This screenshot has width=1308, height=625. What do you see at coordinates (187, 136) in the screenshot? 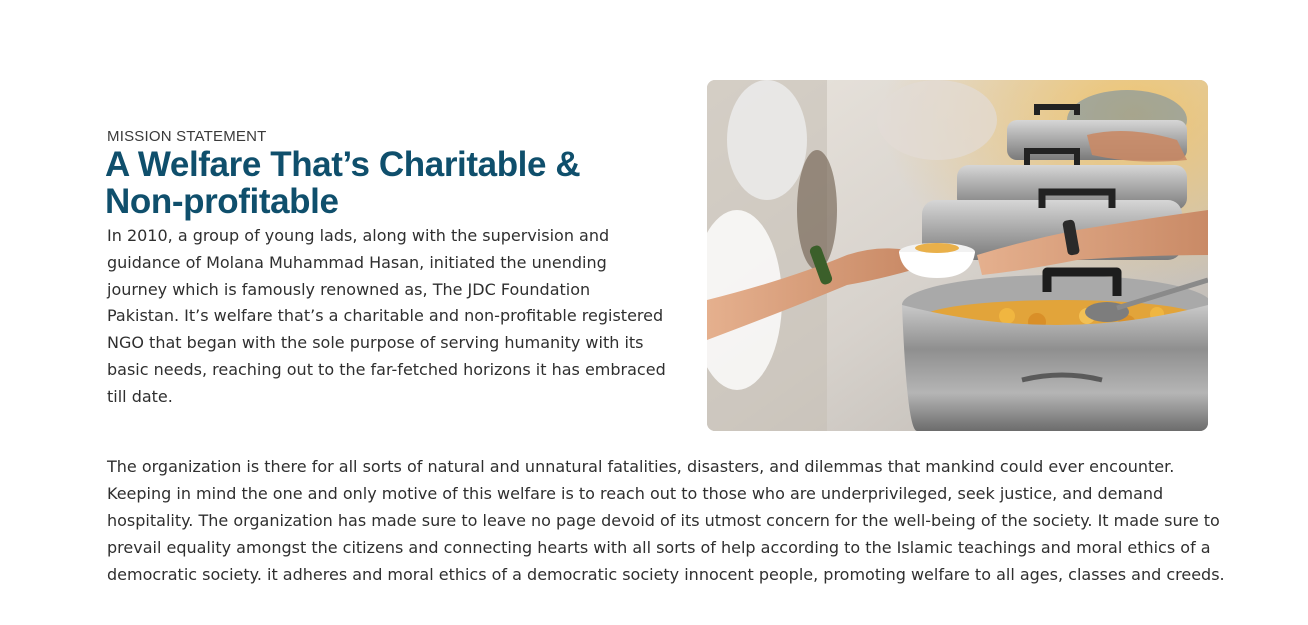
I see `section-eyebrow: MISSION STATEMENT` at bounding box center [187, 136].